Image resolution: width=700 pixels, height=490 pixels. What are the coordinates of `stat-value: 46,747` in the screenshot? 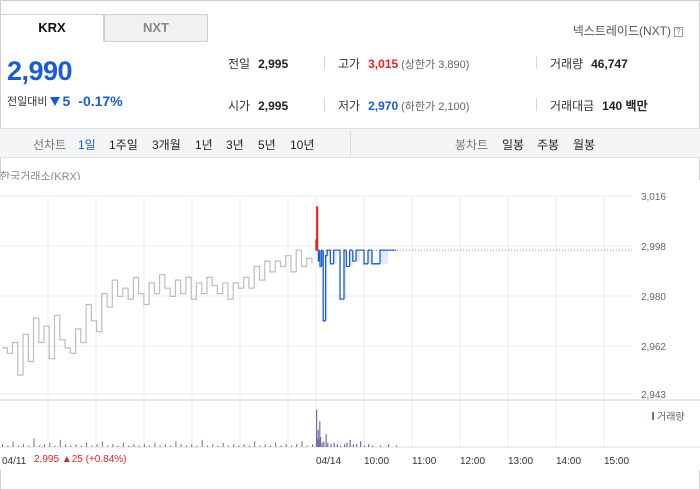 It's located at (609, 64).